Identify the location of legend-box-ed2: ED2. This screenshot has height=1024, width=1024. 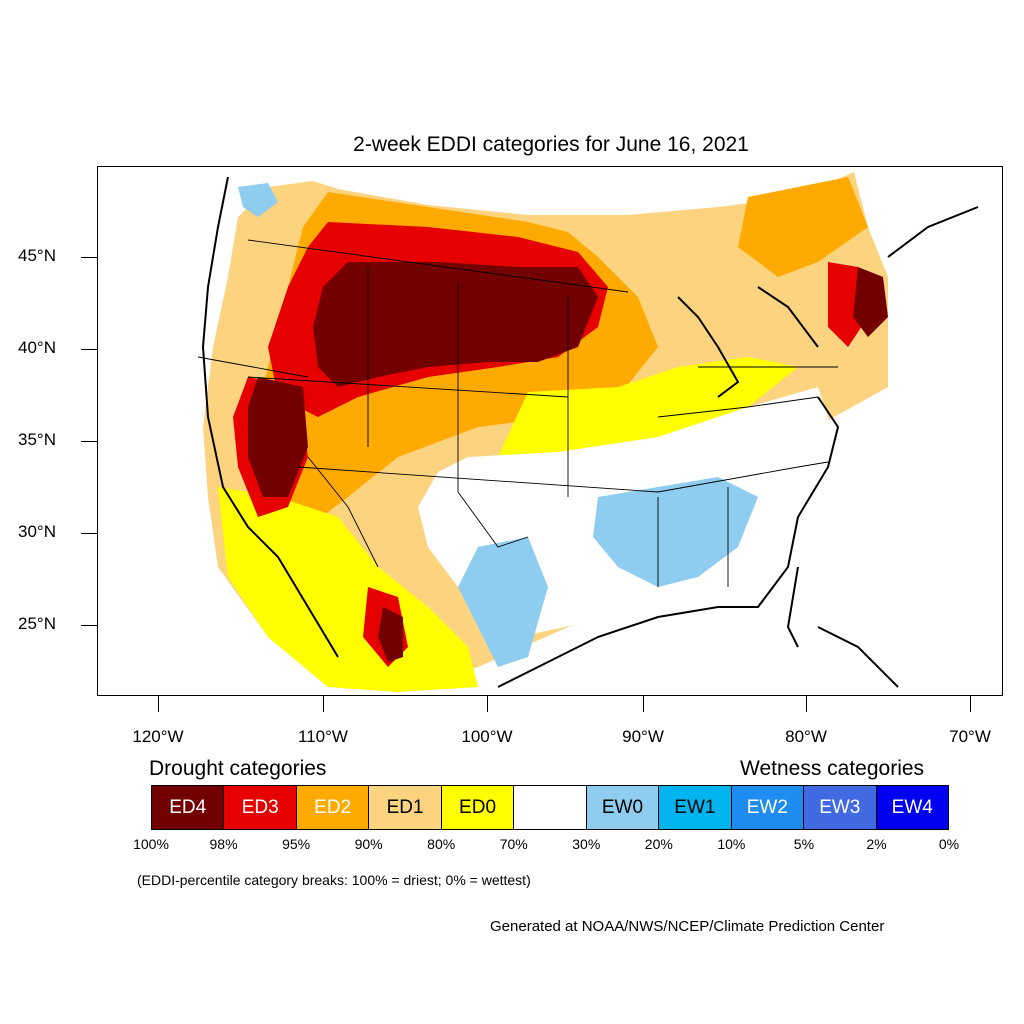
(333, 807).